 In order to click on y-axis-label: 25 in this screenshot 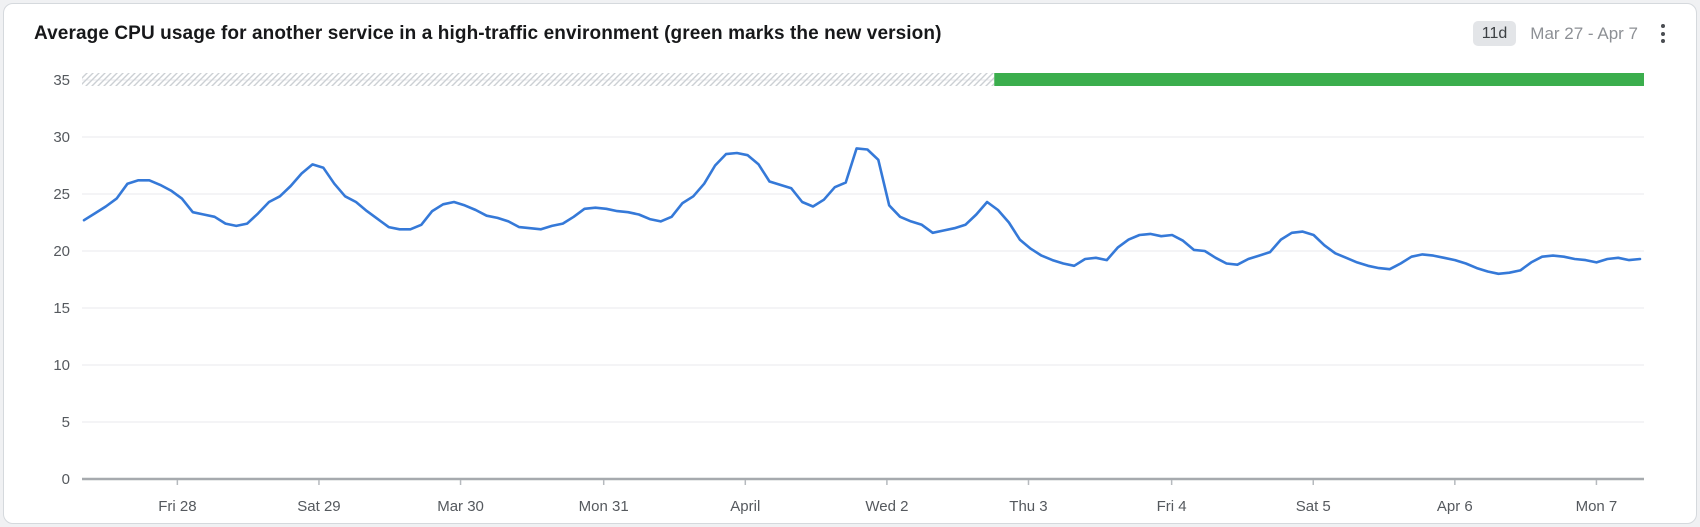, I will do `click(61, 194)`.